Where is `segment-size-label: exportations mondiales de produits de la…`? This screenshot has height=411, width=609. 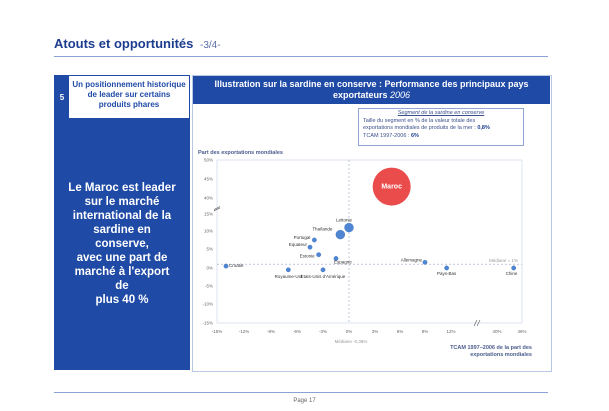
segment-size-label: exportations mondiales de produits de la… is located at coordinates (419, 128).